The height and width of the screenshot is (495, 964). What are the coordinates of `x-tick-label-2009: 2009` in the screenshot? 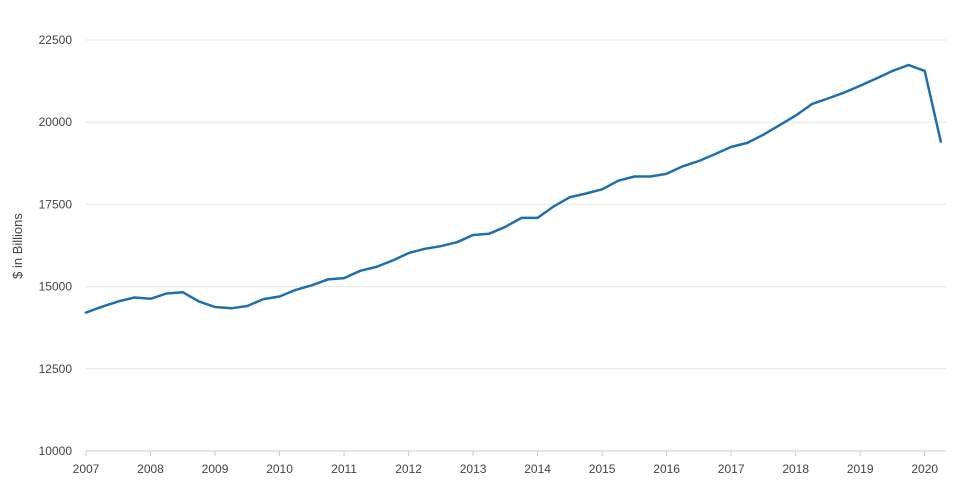 It's located at (215, 469).